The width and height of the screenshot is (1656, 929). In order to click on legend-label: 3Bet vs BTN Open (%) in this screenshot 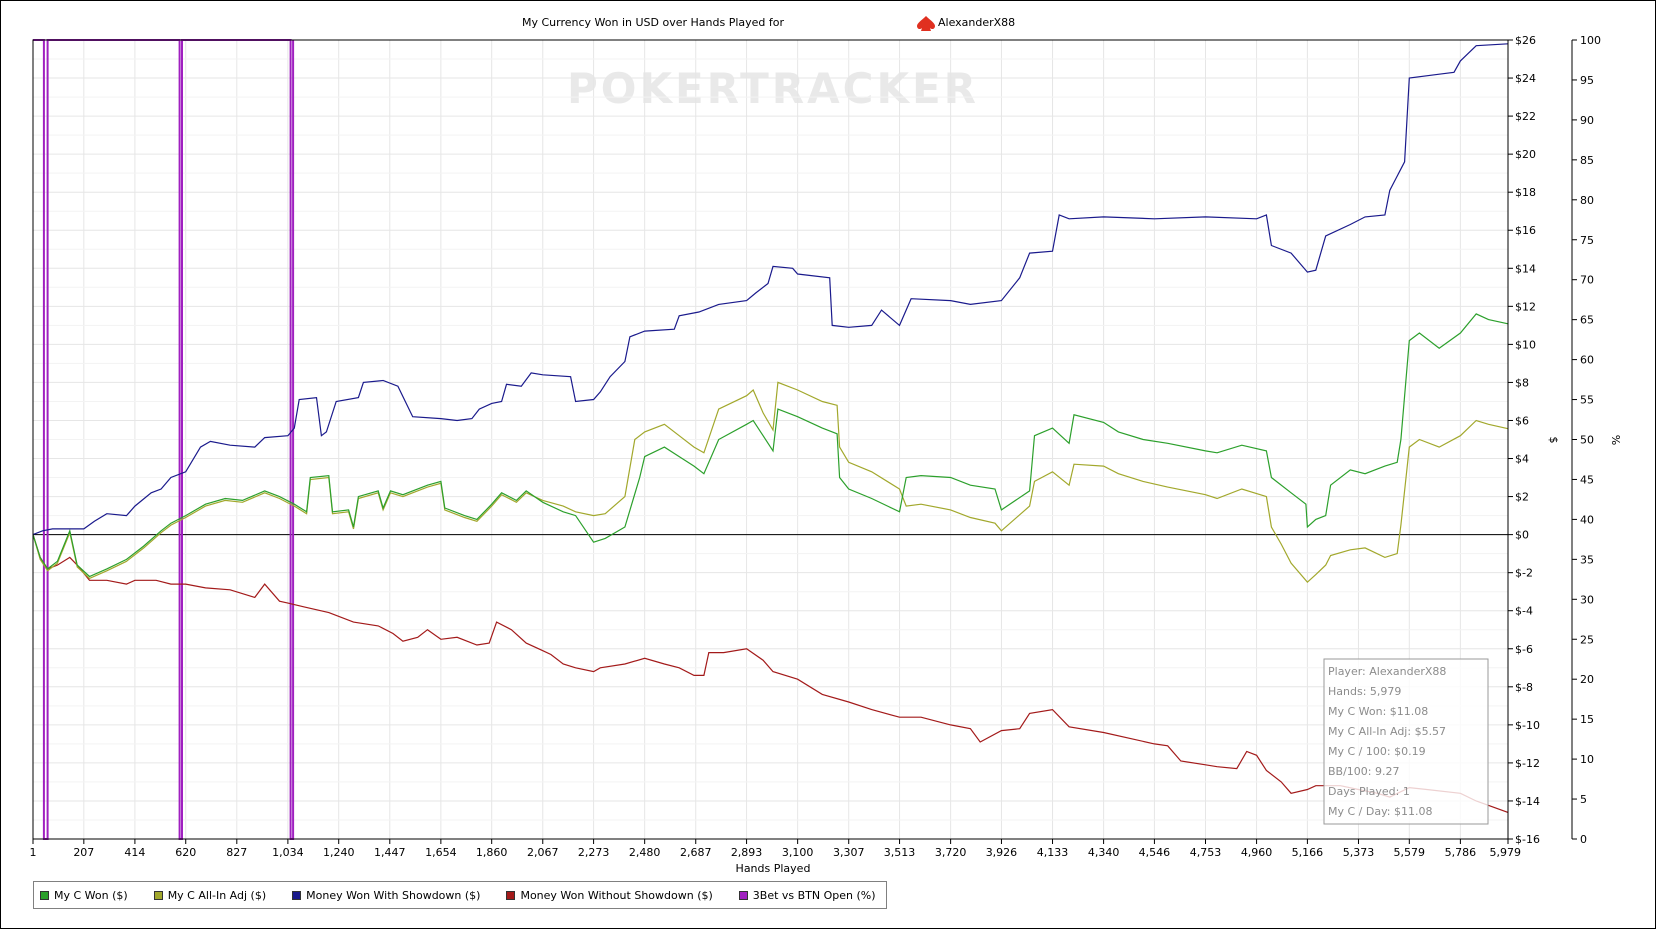, I will do `click(814, 895)`.